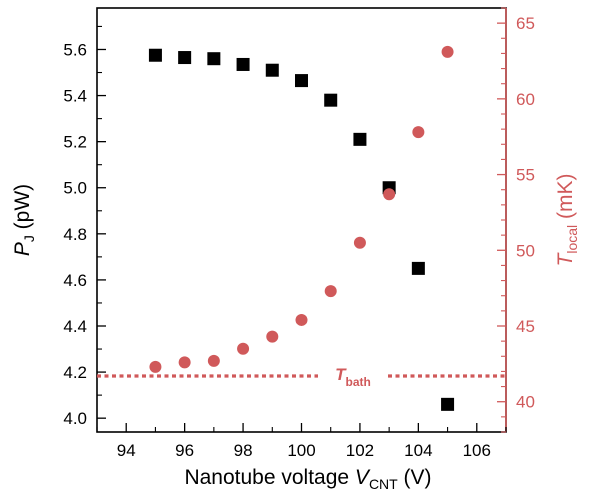 The height and width of the screenshot is (493, 597). What do you see at coordinates (29, 238) in the screenshot?
I see `y-left-label-sub: J` at bounding box center [29, 238].